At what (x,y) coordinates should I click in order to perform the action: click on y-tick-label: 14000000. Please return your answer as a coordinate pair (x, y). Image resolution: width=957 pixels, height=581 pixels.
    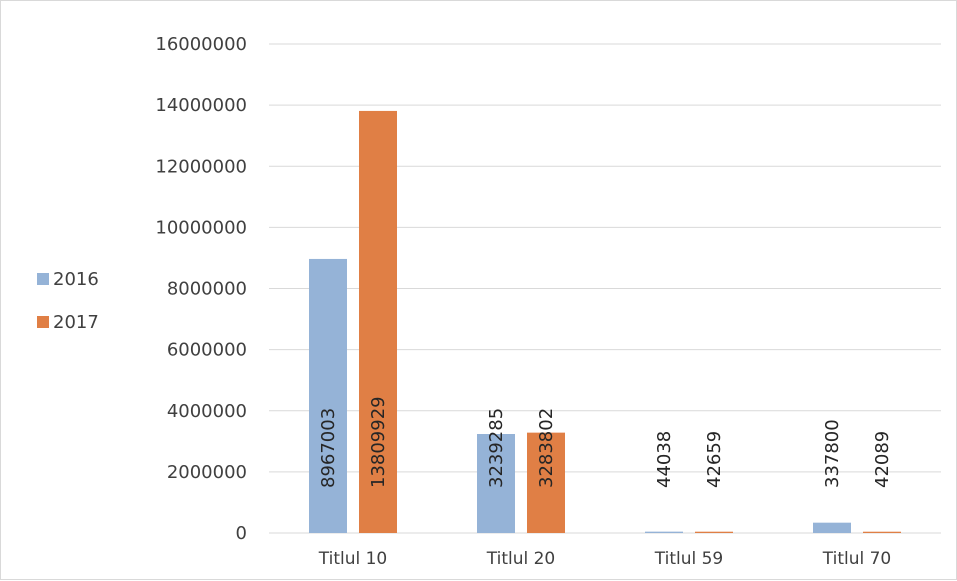
    Looking at the image, I should click on (201, 105).